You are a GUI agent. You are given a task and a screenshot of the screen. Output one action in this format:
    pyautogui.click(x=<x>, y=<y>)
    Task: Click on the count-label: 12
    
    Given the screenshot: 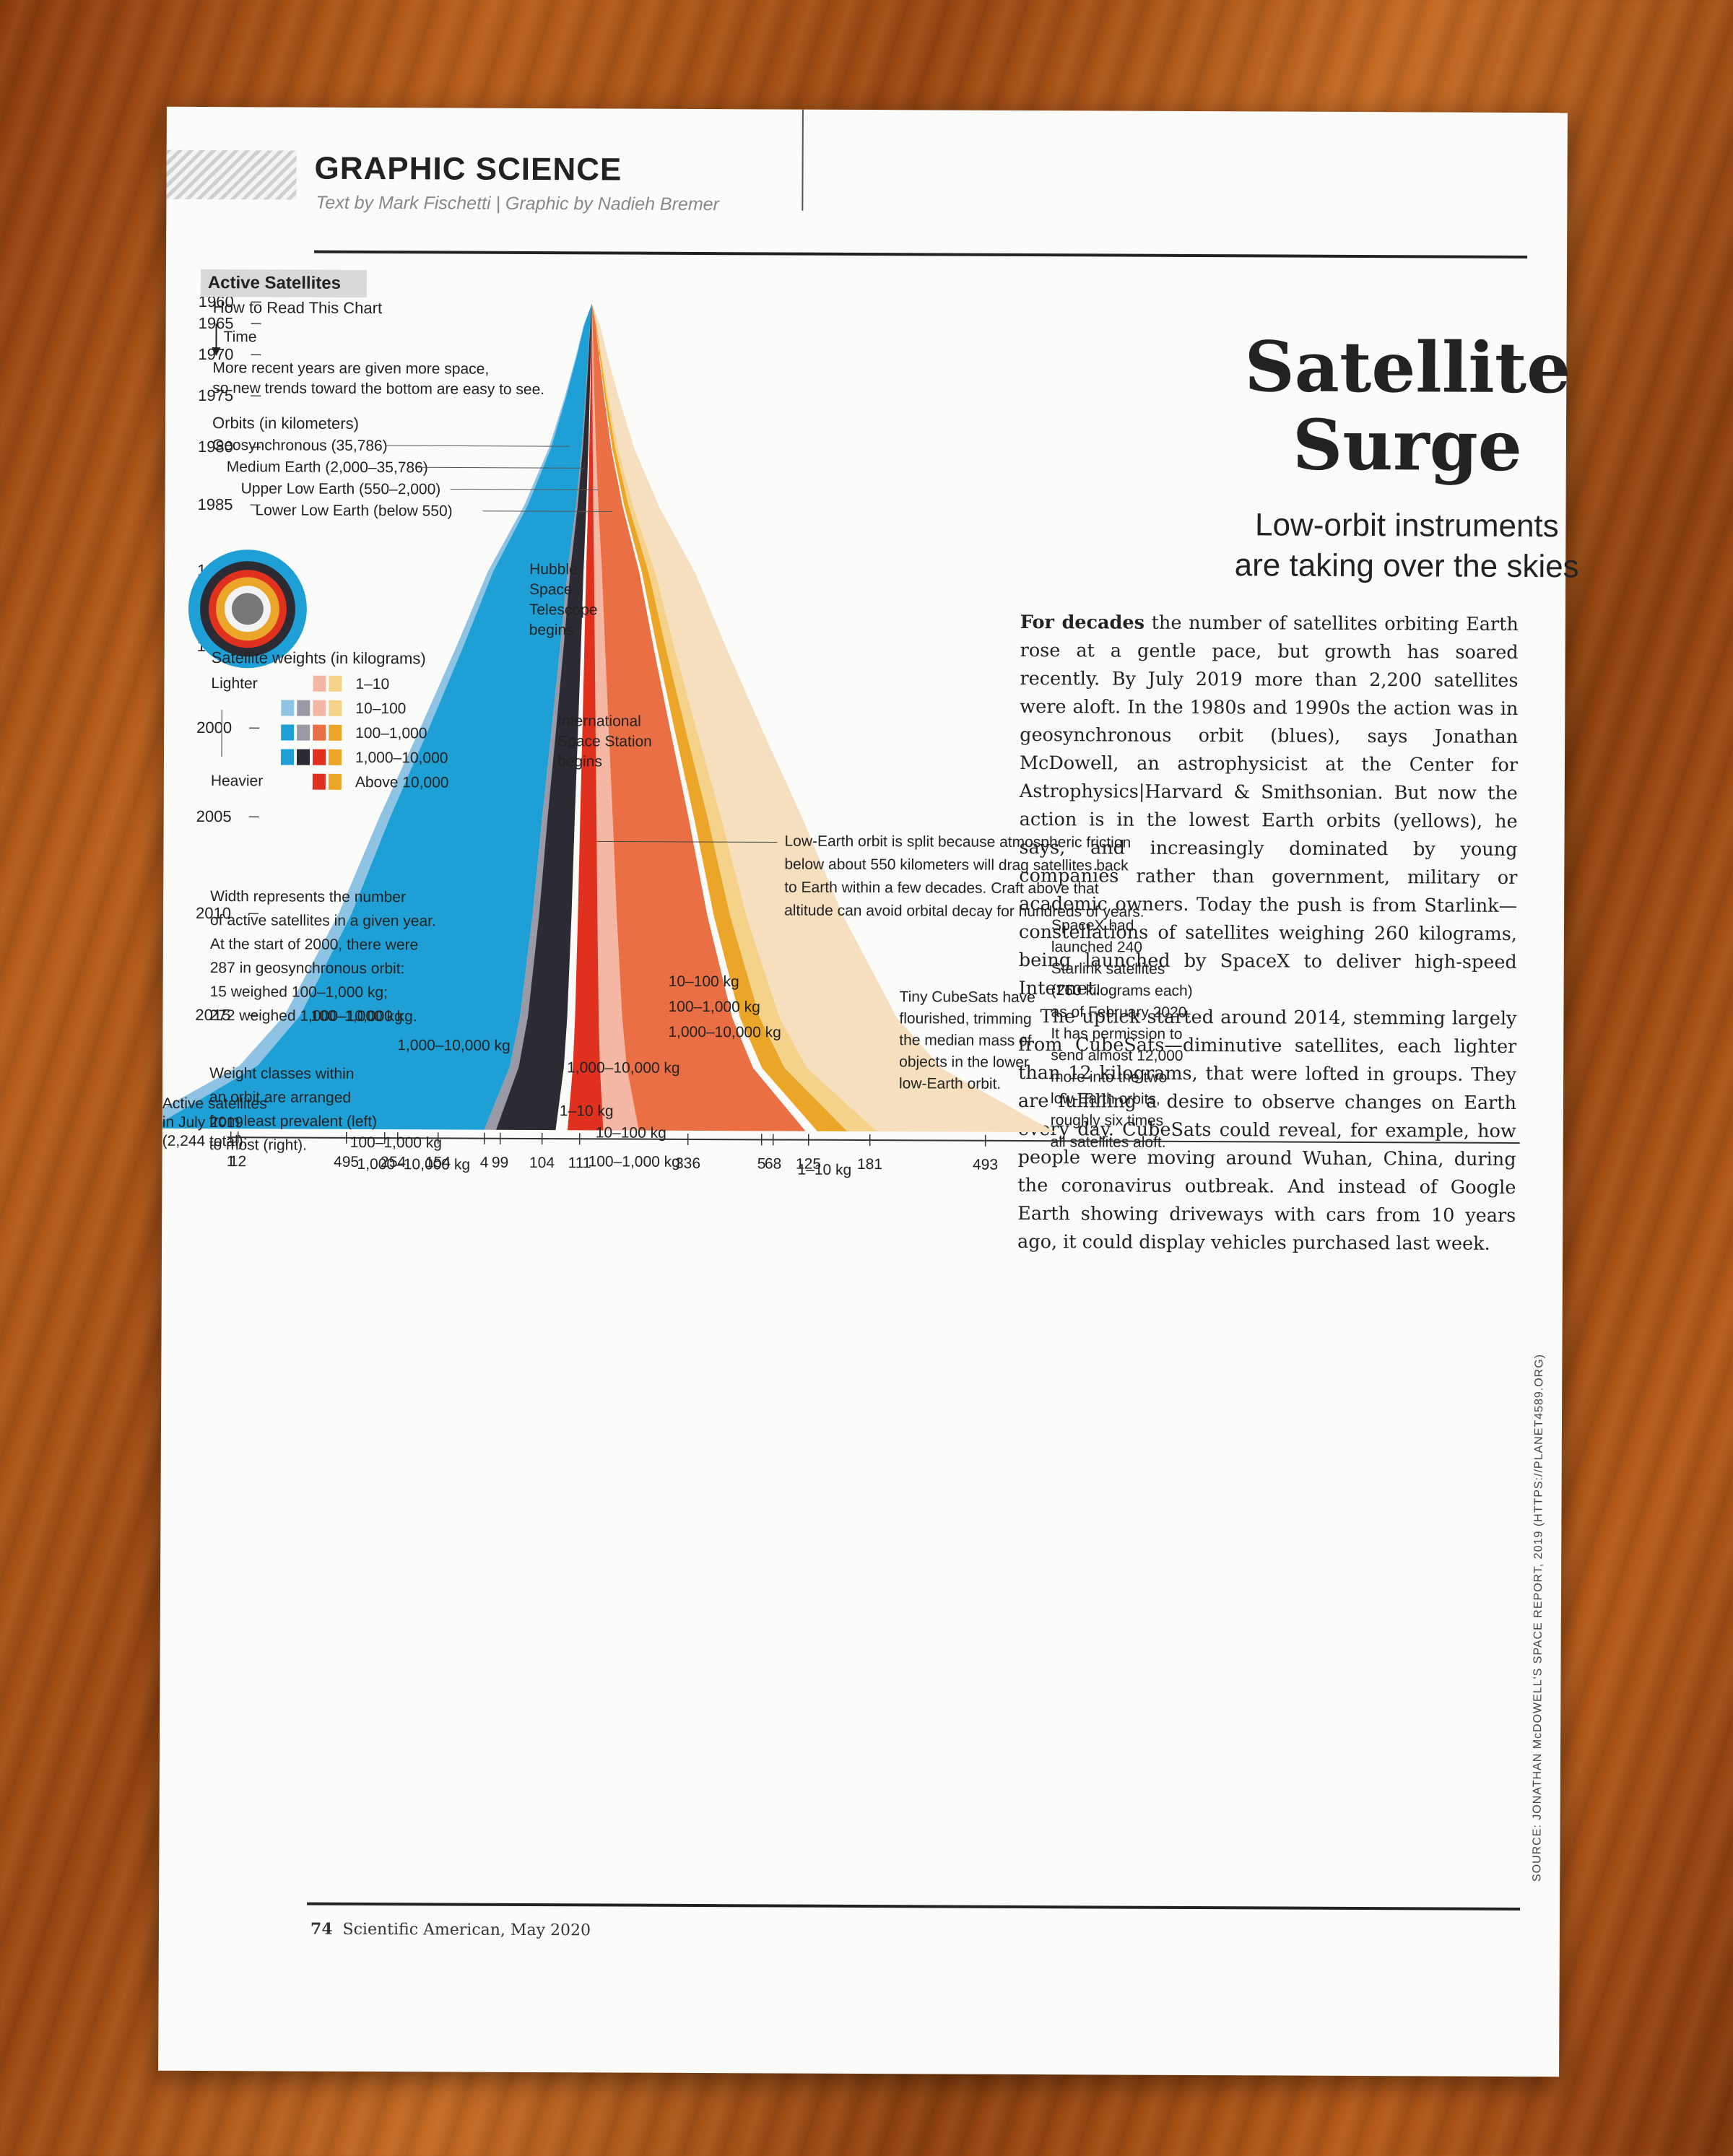 What is the action you would take?
    pyautogui.click(x=238, y=1161)
    